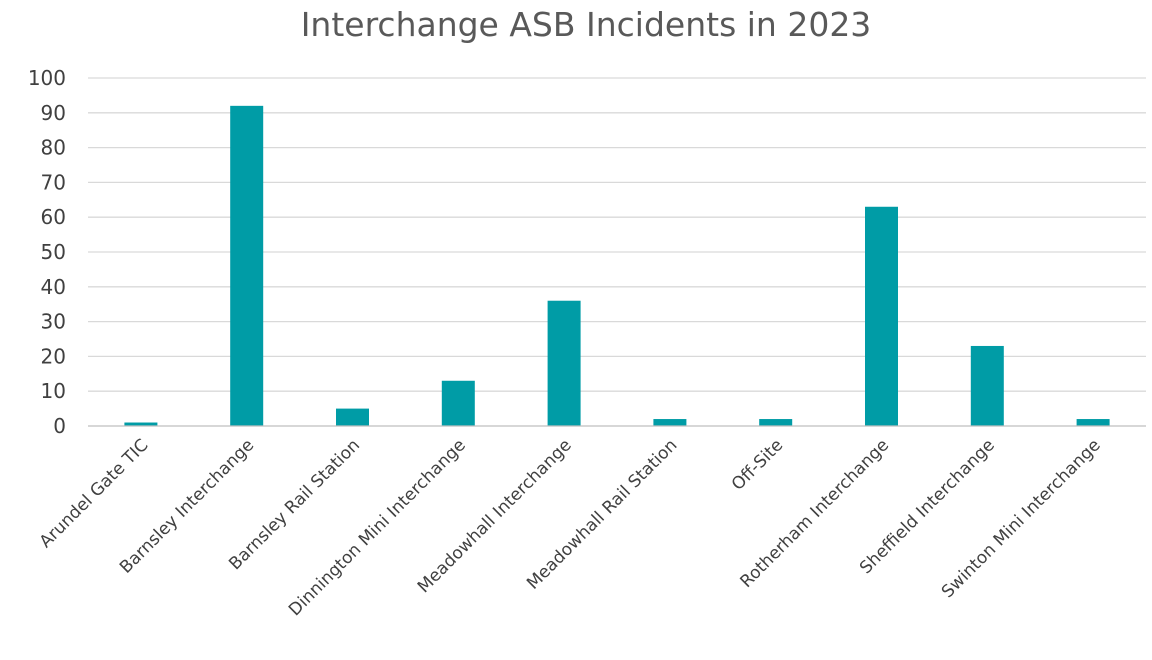  I want to click on y-tick-label: 10, so click(53, 391).